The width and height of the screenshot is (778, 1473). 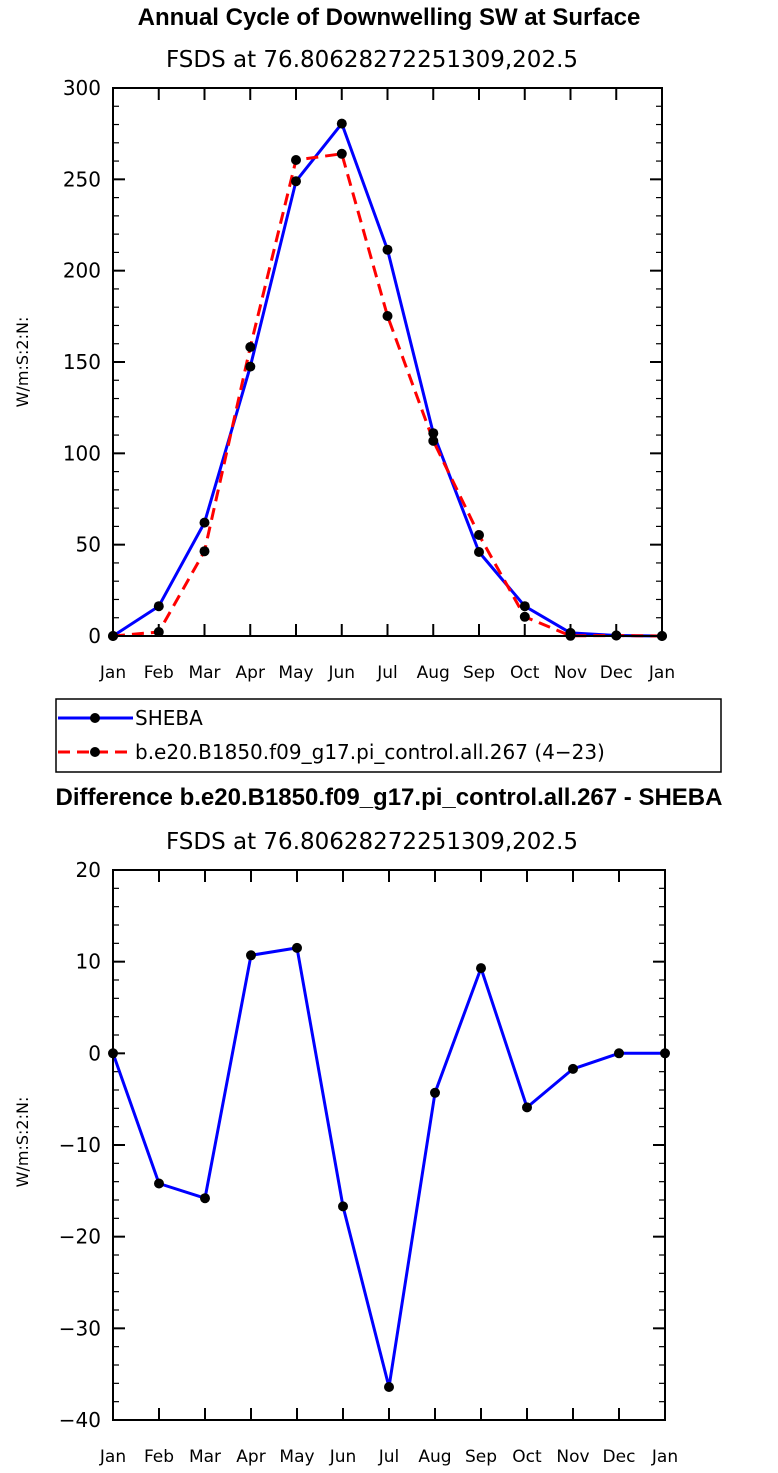 I want to click on chart-1-x-tick-label: Feb, so click(x=159, y=673).